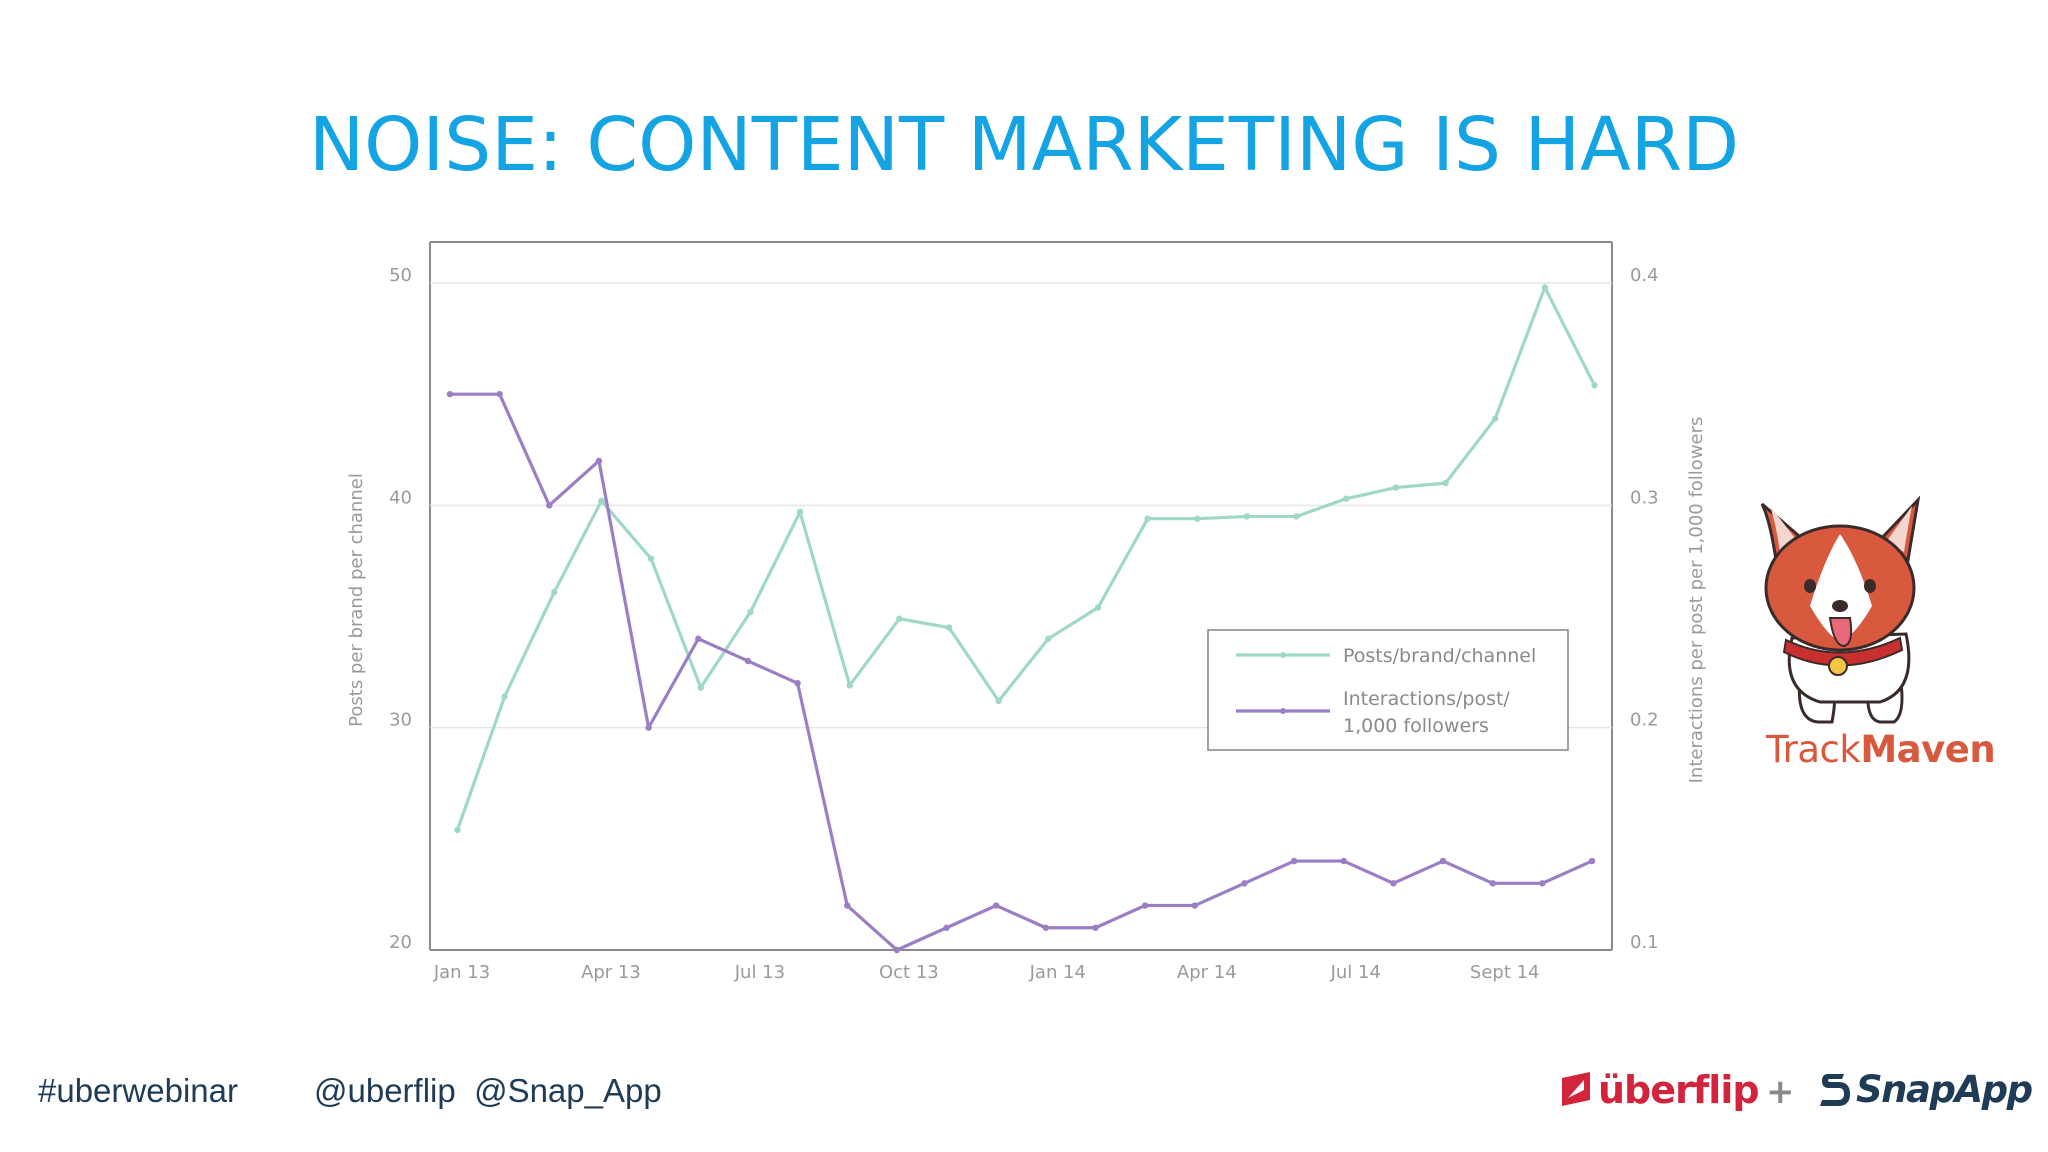 The height and width of the screenshot is (1152, 2048). What do you see at coordinates (1057, 972) in the screenshot?
I see `x-tick-label: Jan 14` at bounding box center [1057, 972].